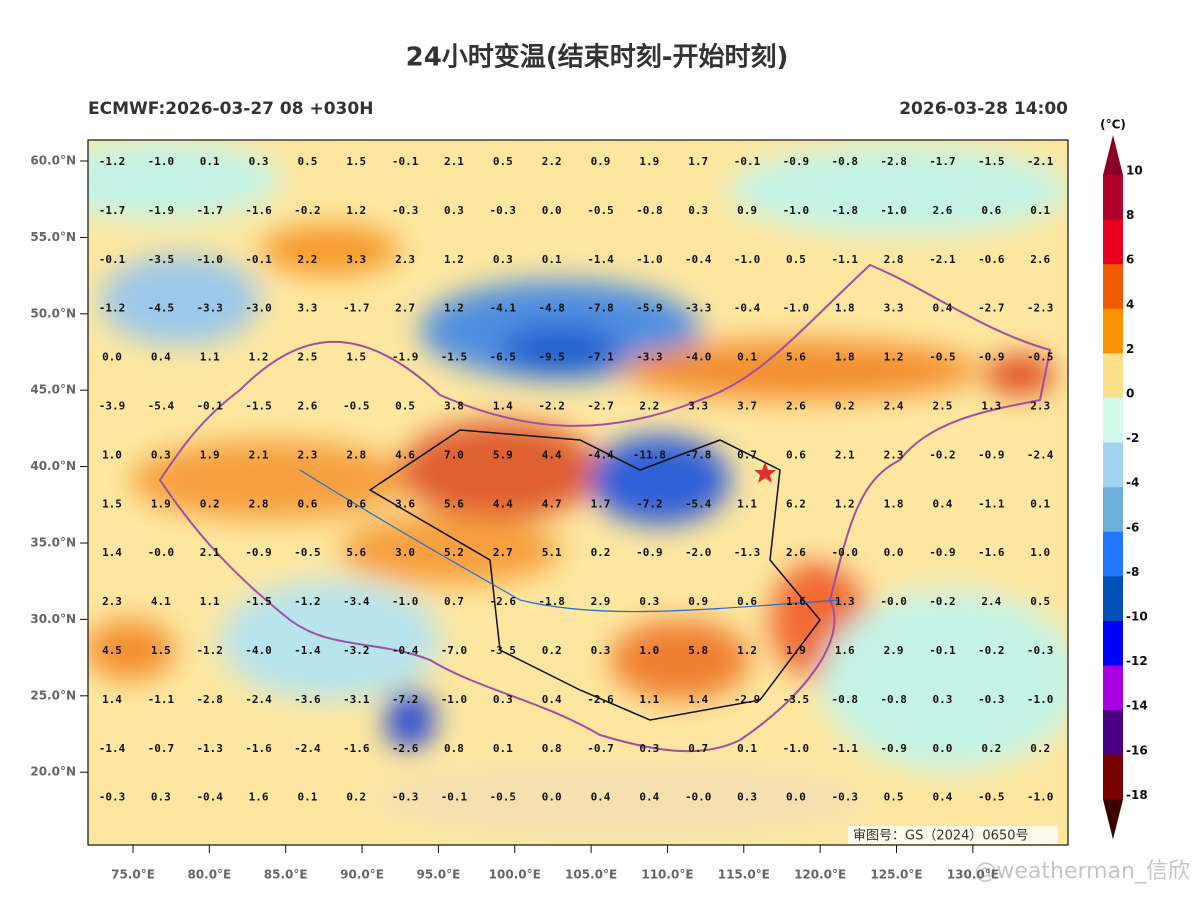  Describe the element at coordinates (991, 210) in the screenshot. I see `temperature-value: 0.6` at that location.